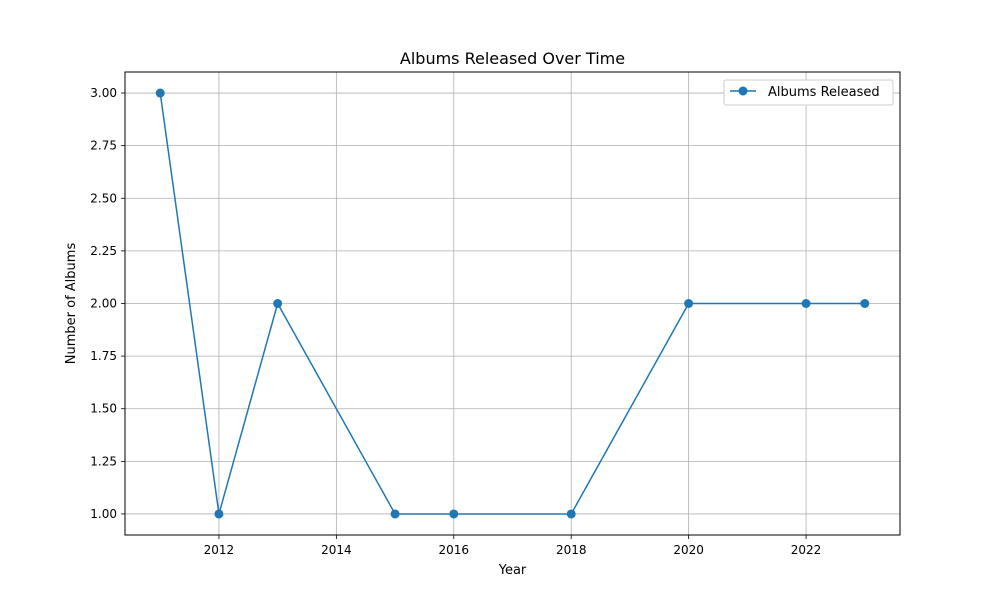  Describe the element at coordinates (824, 92) in the screenshot. I see `legend-label: Albums Released` at that location.